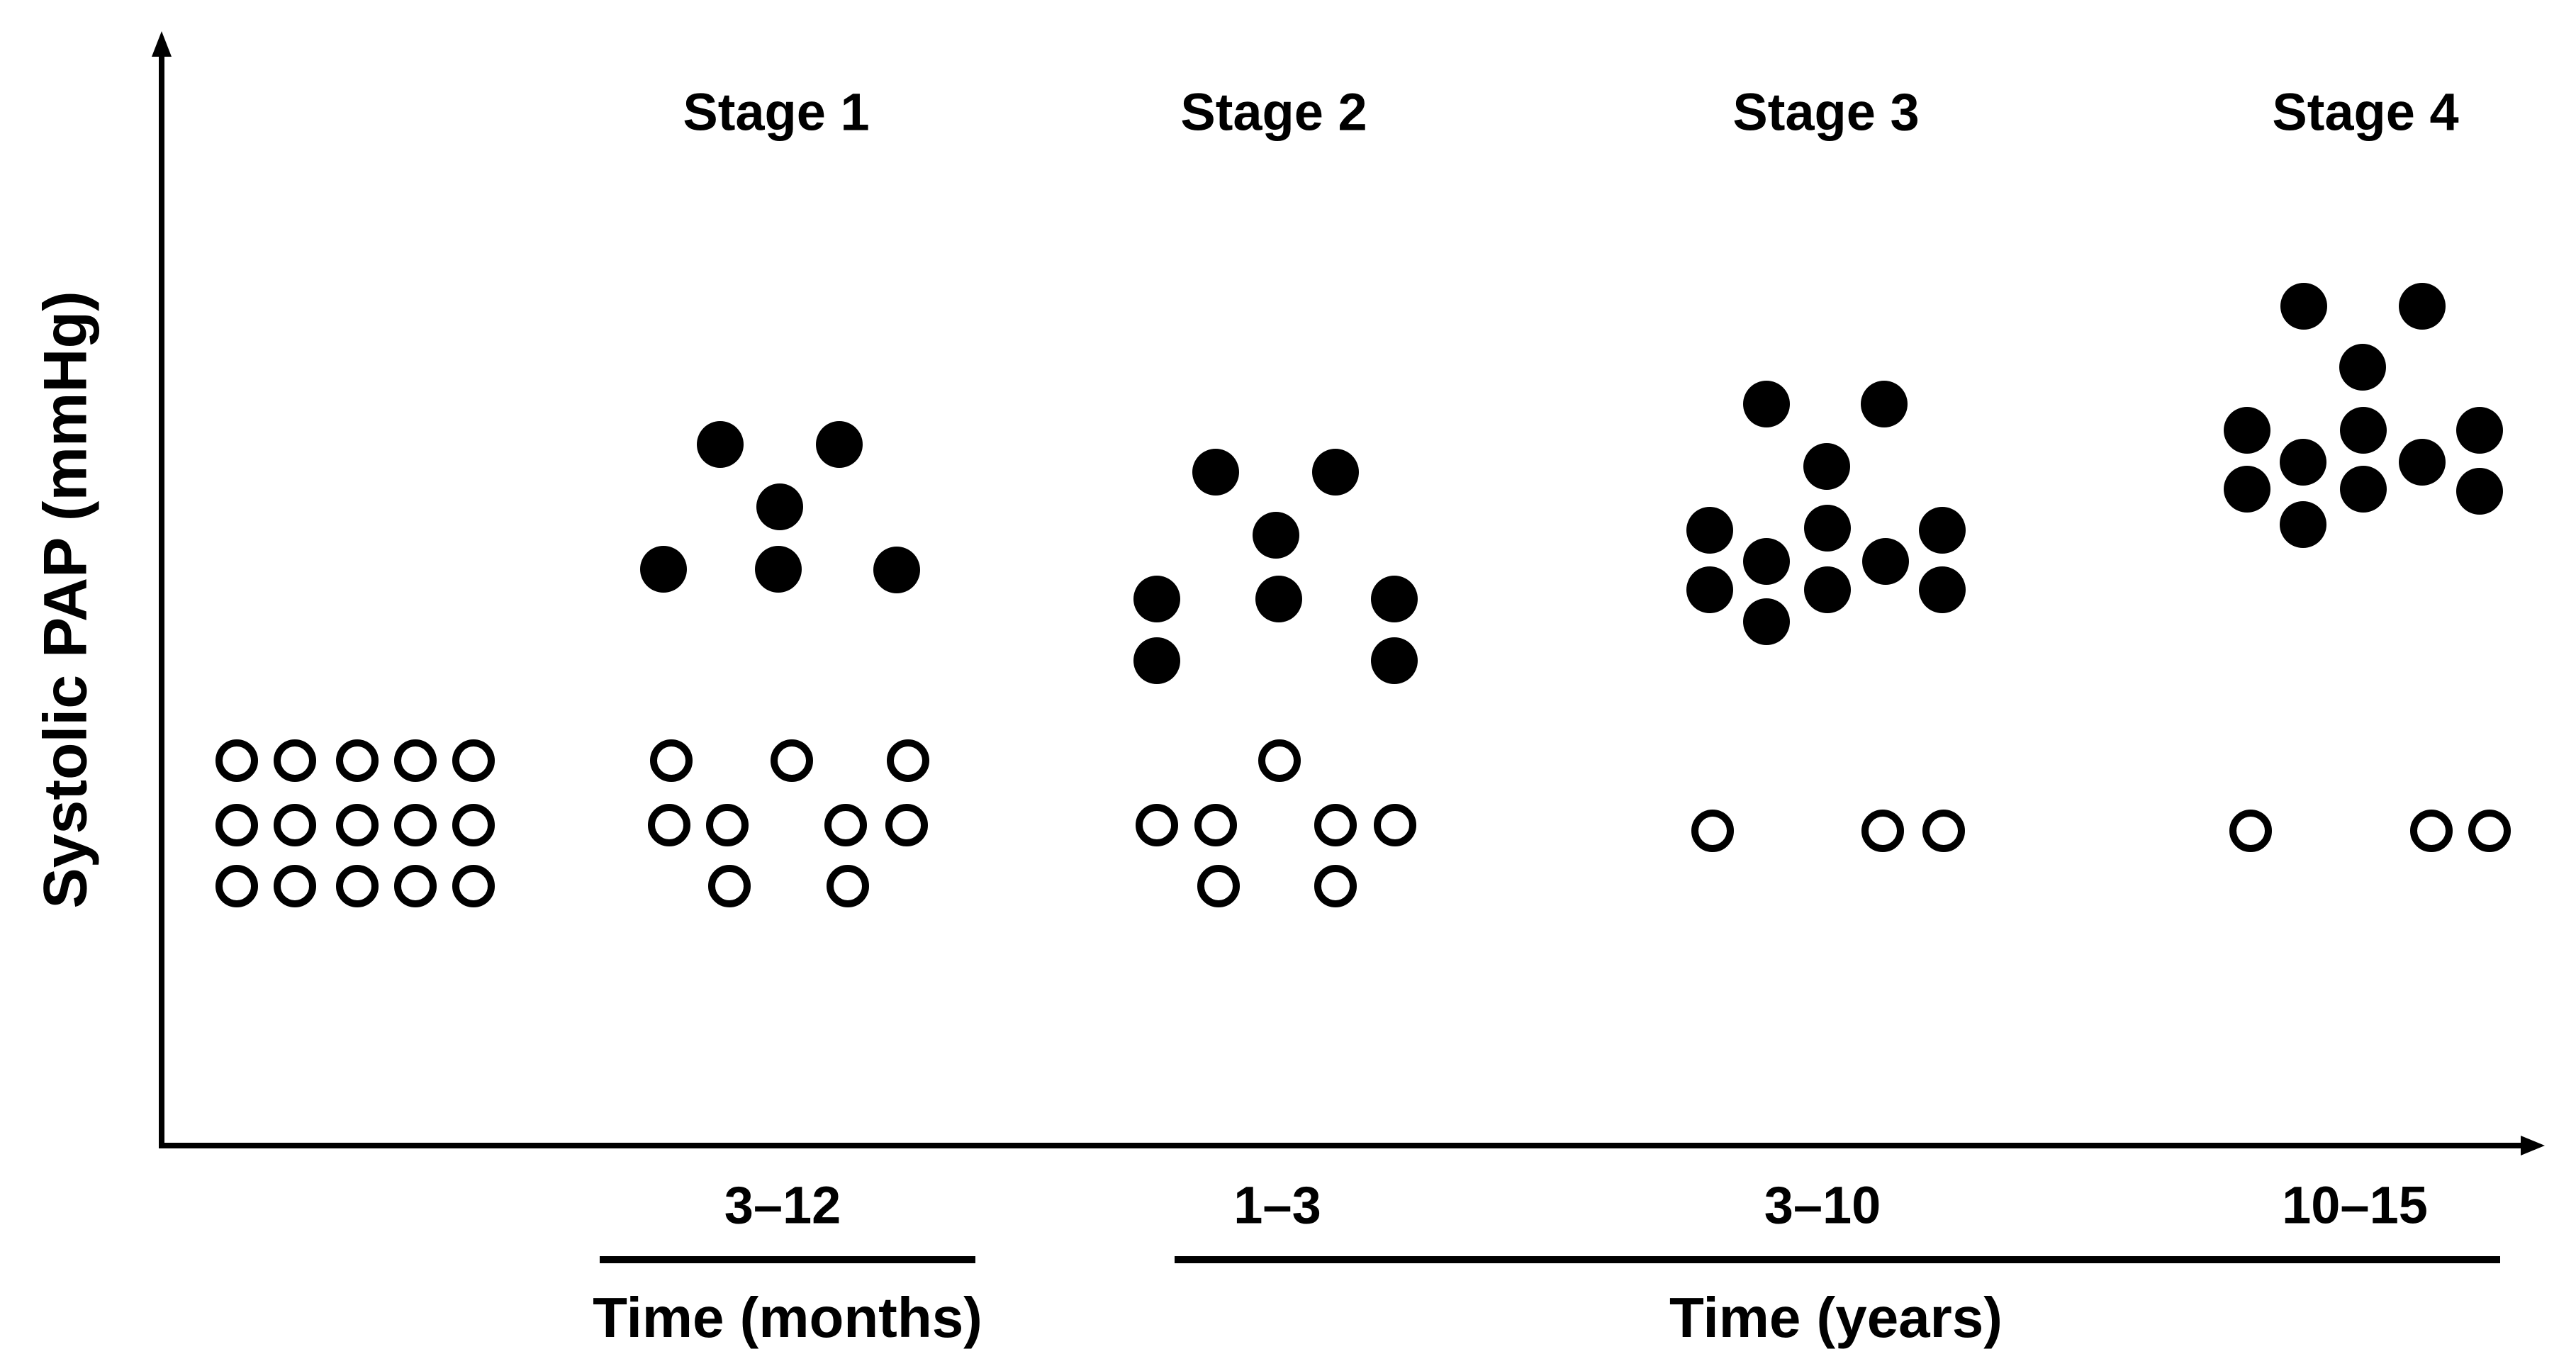 This screenshot has width=2576, height=1371. Describe the element at coordinates (783, 1205) in the screenshot. I see `x-tick-label-stage1: 3–12` at that location.